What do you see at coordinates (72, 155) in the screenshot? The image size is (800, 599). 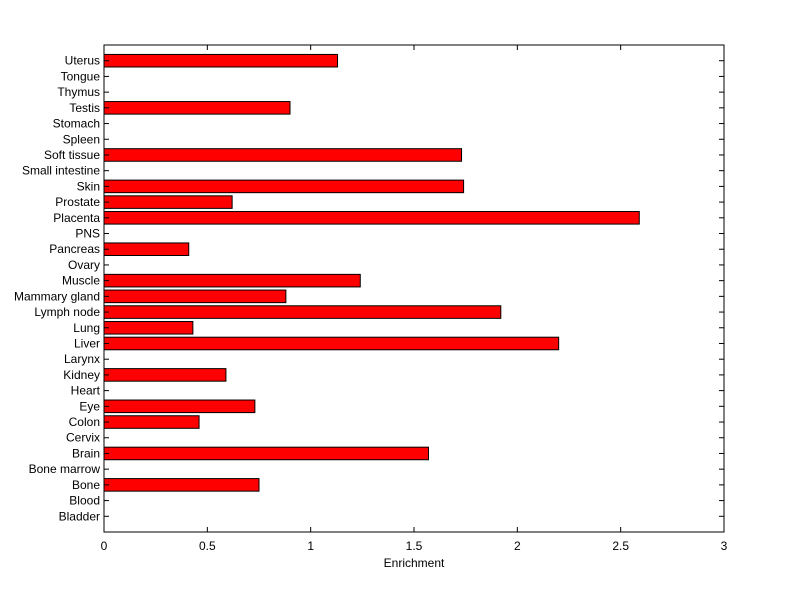 I see `y-tick-label-soft-tissue: Soft tissue` at bounding box center [72, 155].